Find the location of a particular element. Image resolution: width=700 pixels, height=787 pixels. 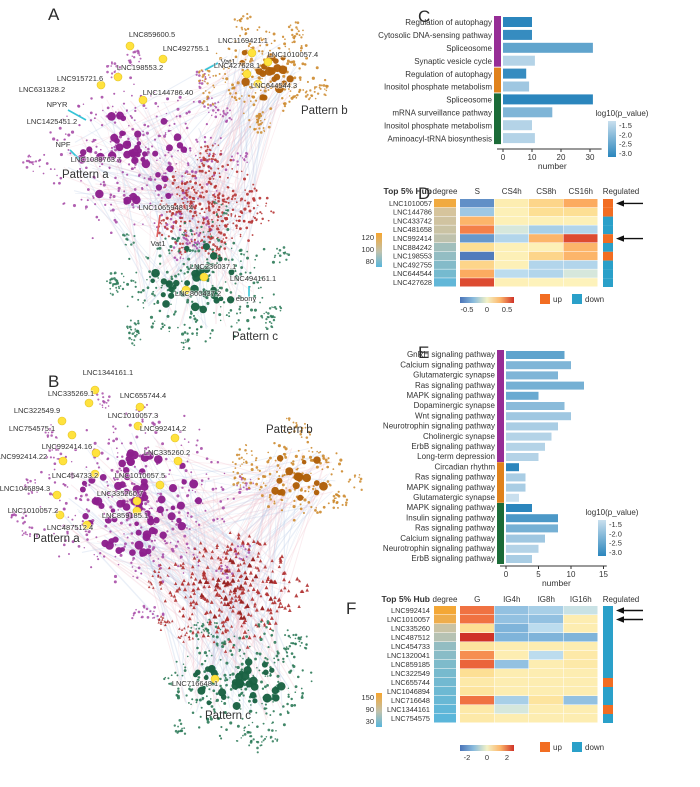

row-label: LNC1344161 is located at coordinates (408, 709).